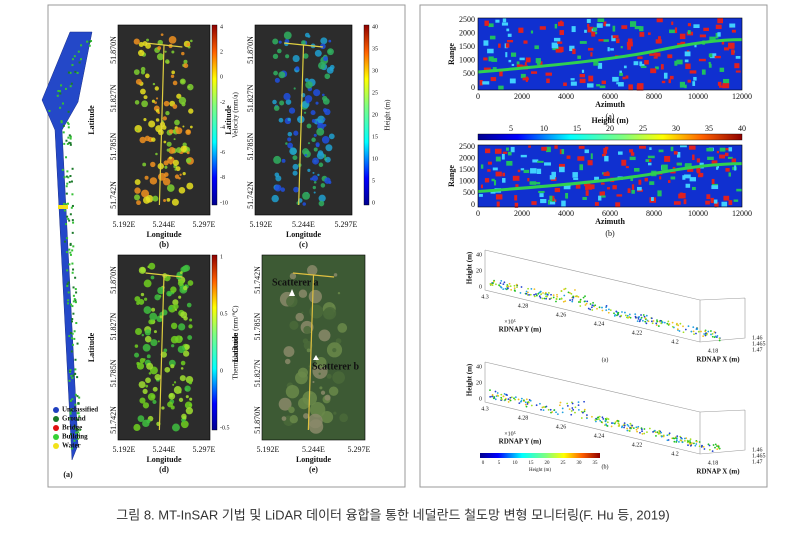  I want to click on colorbar-tick: 1, so click(221, 257).